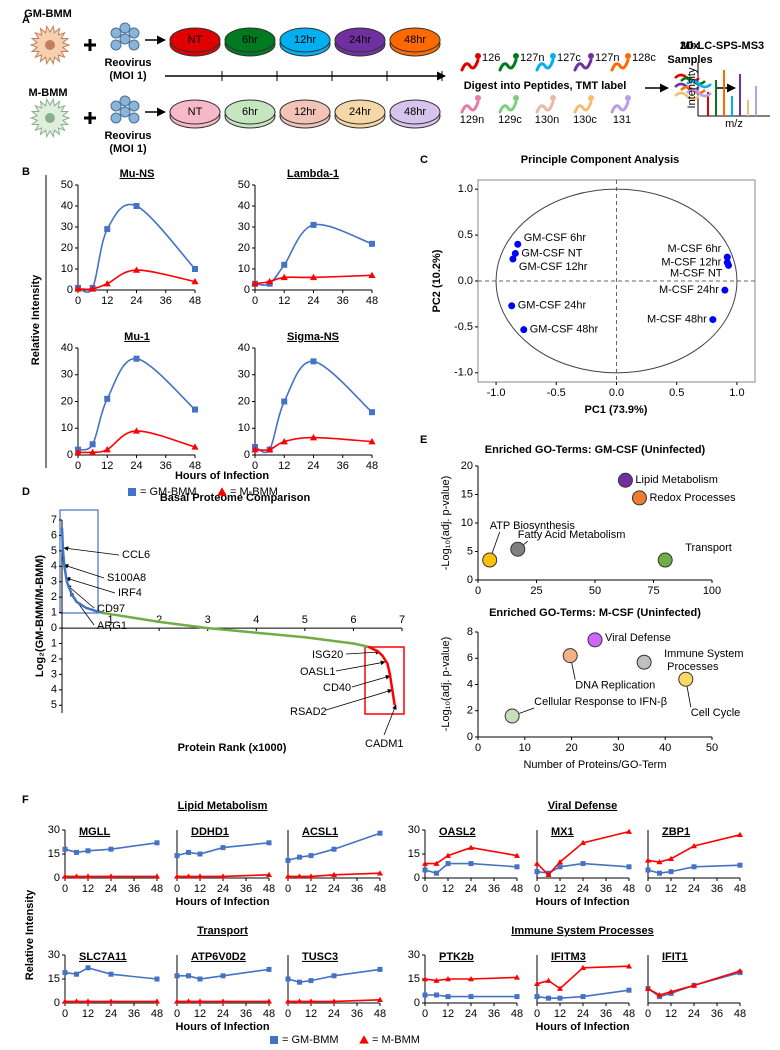 The image size is (780, 1050). Describe the element at coordinates (465, 235) in the screenshot. I see `y-tick-label: 0.5` at that location.